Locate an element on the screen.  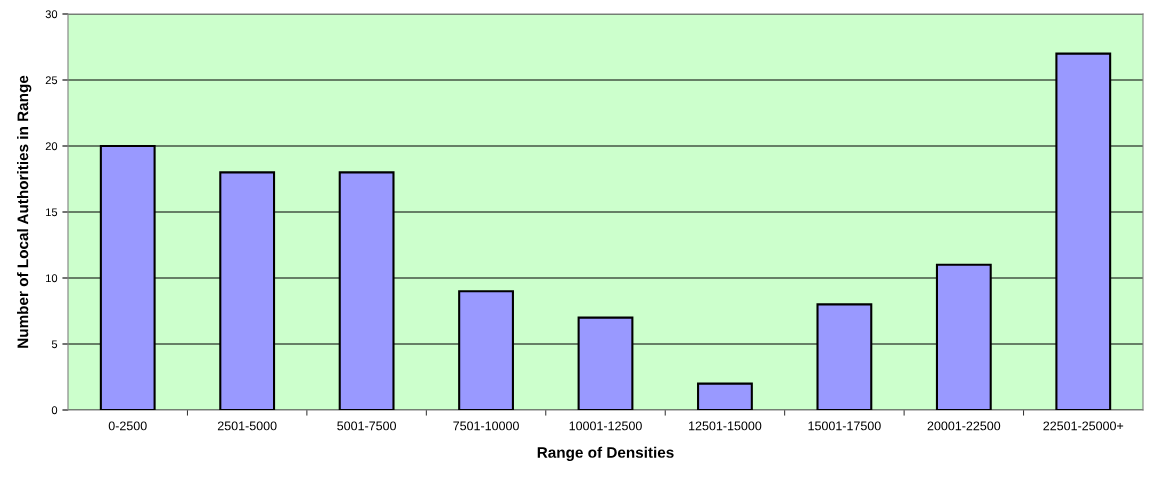
y-tick-label: 15 is located at coordinates (52, 212).